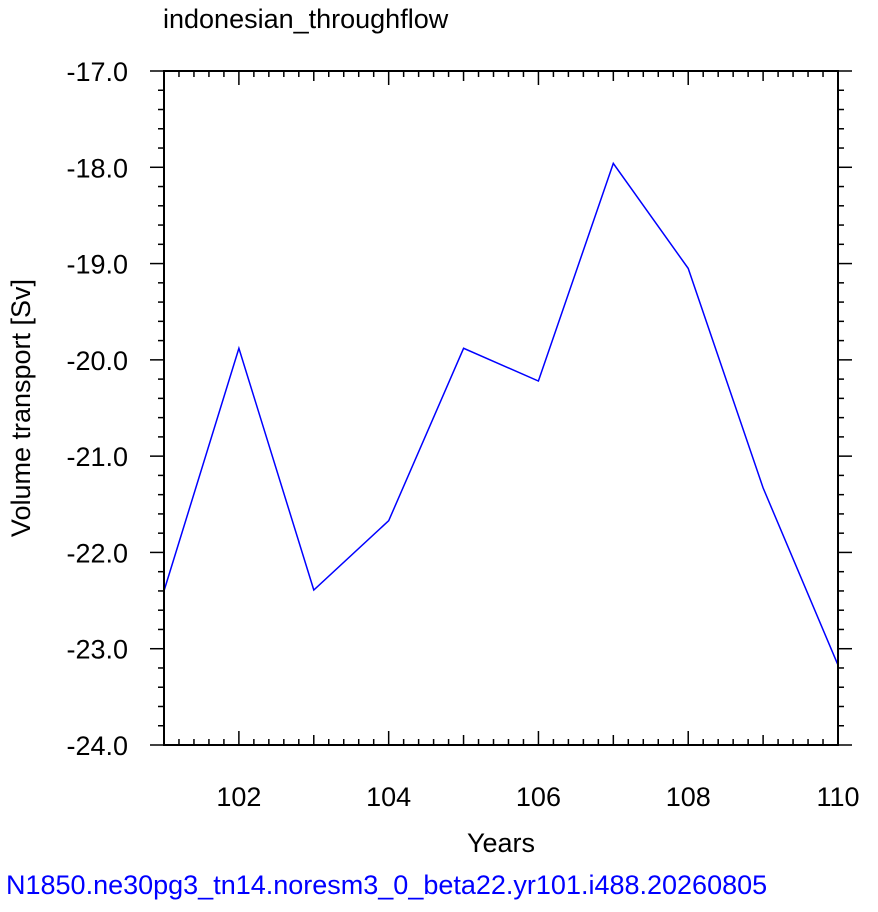 This screenshot has height=912, width=878. I want to click on x-tick-label: 104, so click(388, 797).